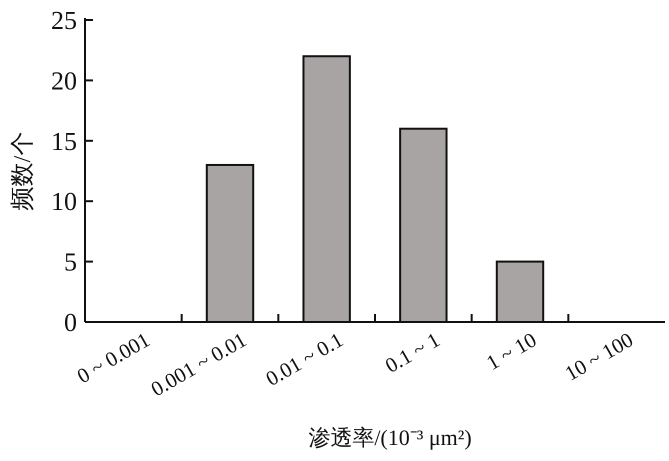 Image resolution: width=669 pixels, height=461 pixels. I want to click on y-axis-title: 频数/个, so click(23, 171).